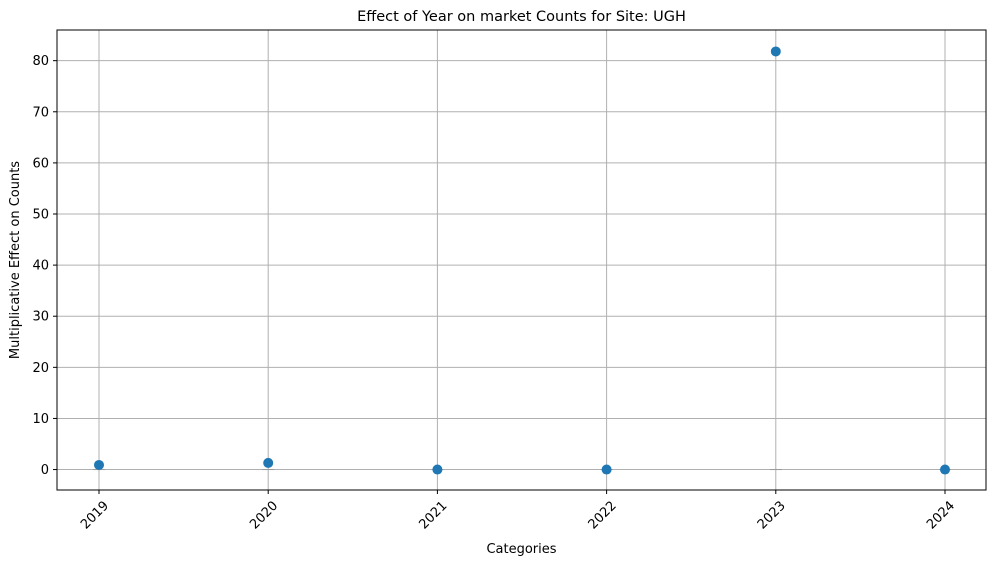 The image size is (997, 566). What do you see at coordinates (40, 163) in the screenshot?
I see `y-tick-label: 60` at bounding box center [40, 163].